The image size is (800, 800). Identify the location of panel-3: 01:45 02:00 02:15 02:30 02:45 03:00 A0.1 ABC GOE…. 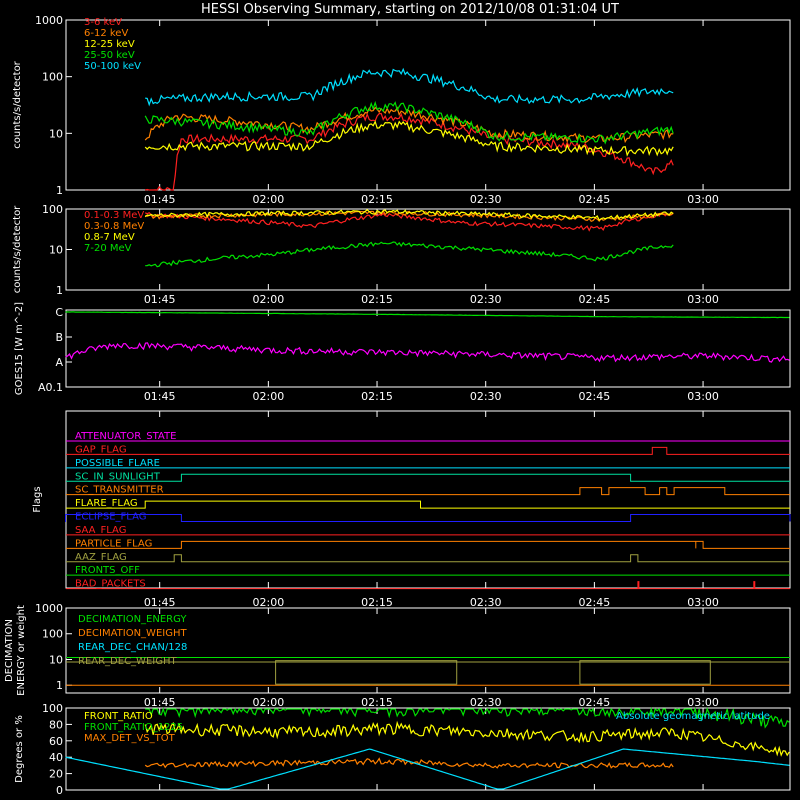
(402, 352).